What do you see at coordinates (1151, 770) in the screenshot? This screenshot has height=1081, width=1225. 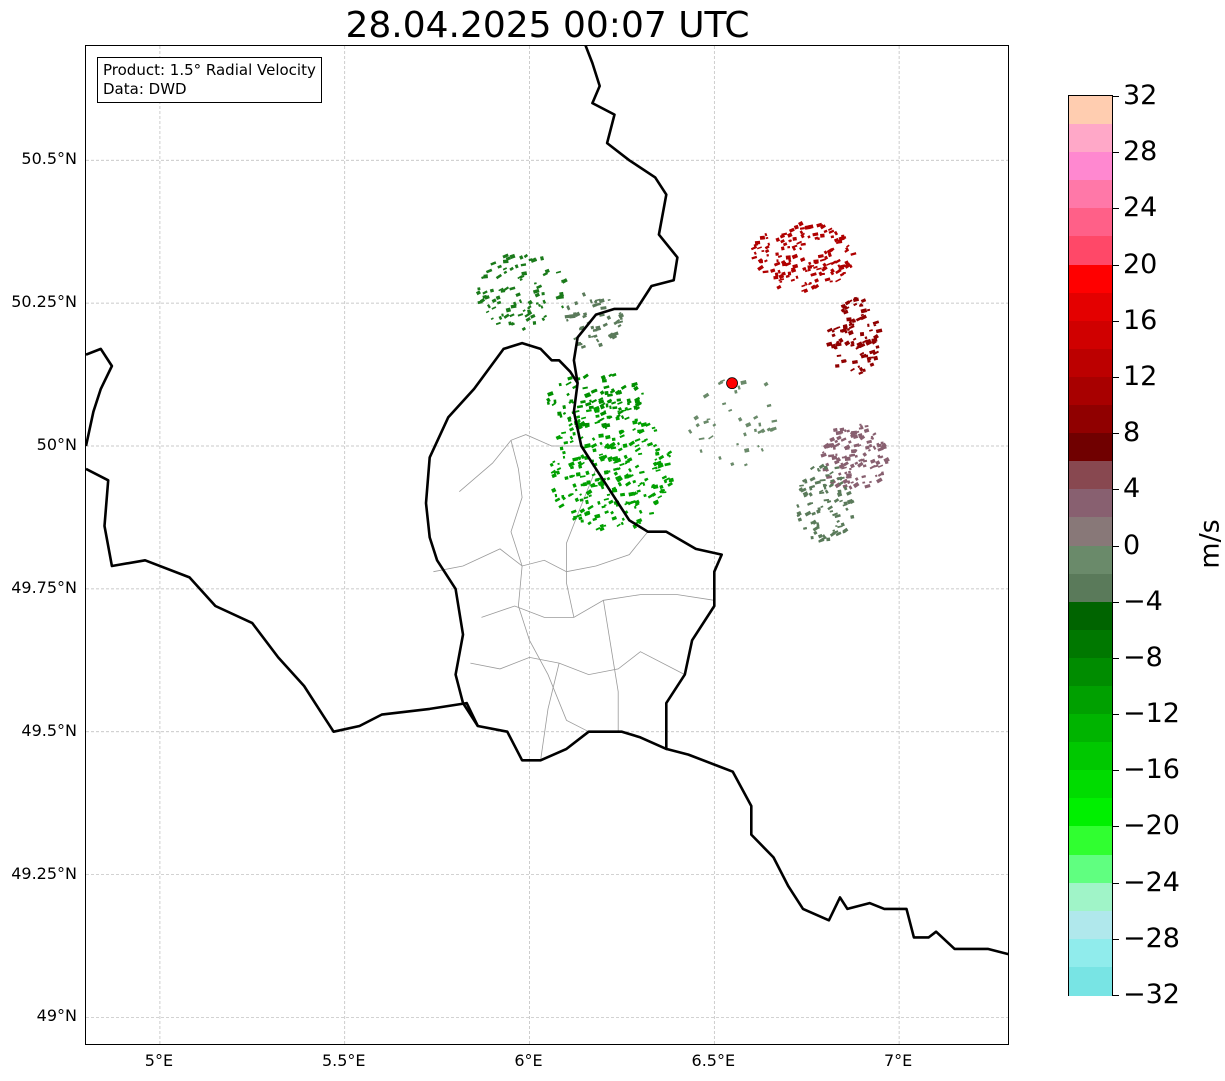 I see `colorbar-tick-label: −16` at bounding box center [1151, 770].